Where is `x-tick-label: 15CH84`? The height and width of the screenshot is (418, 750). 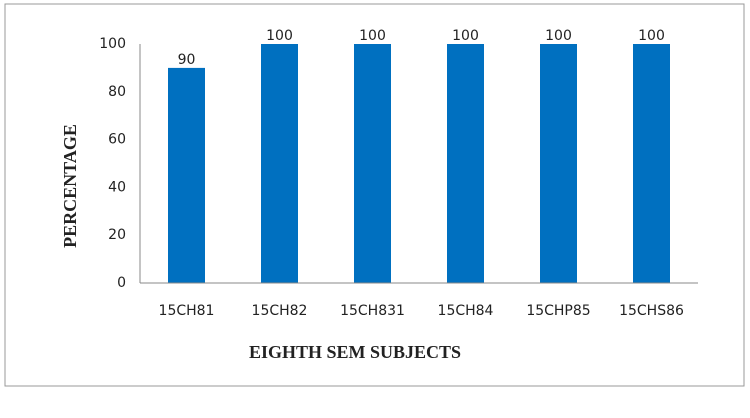 x-tick-label: 15CH84 is located at coordinates (466, 311).